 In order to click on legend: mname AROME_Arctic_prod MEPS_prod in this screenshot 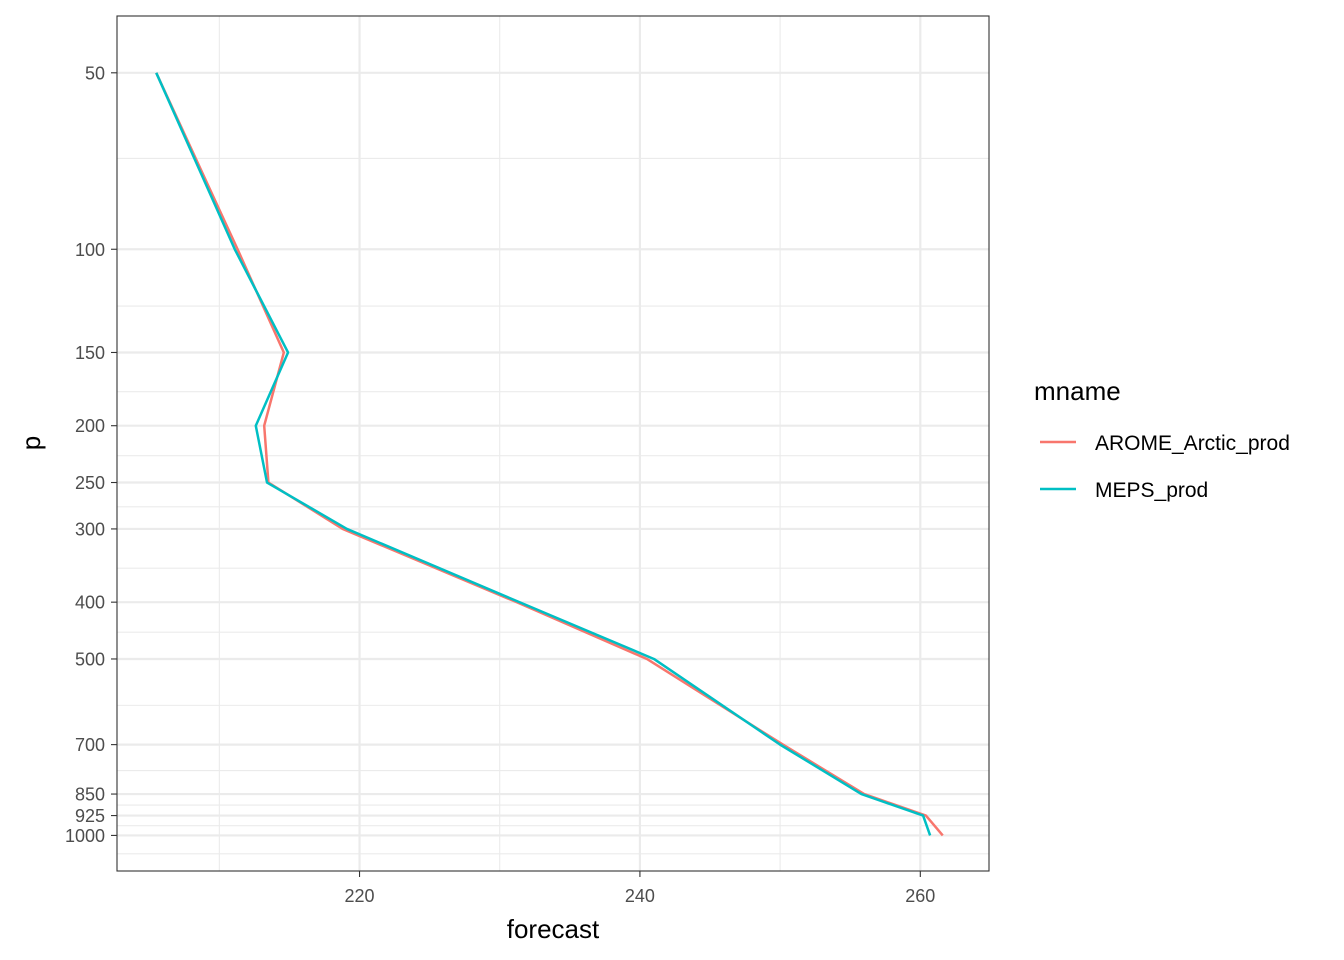, I will do `click(1162, 439)`.